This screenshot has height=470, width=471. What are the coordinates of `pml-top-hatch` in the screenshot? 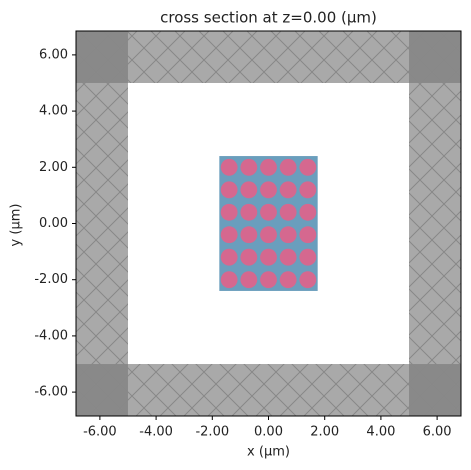 It's located at (268, 57).